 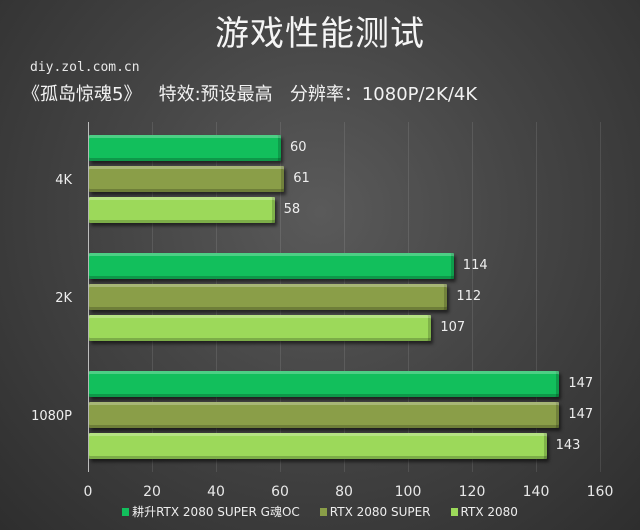 What do you see at coordinates (380, 511) in the screenshot?
I see `legend-label: RTX 2080 SUPER` at bounding box center [380, 511].